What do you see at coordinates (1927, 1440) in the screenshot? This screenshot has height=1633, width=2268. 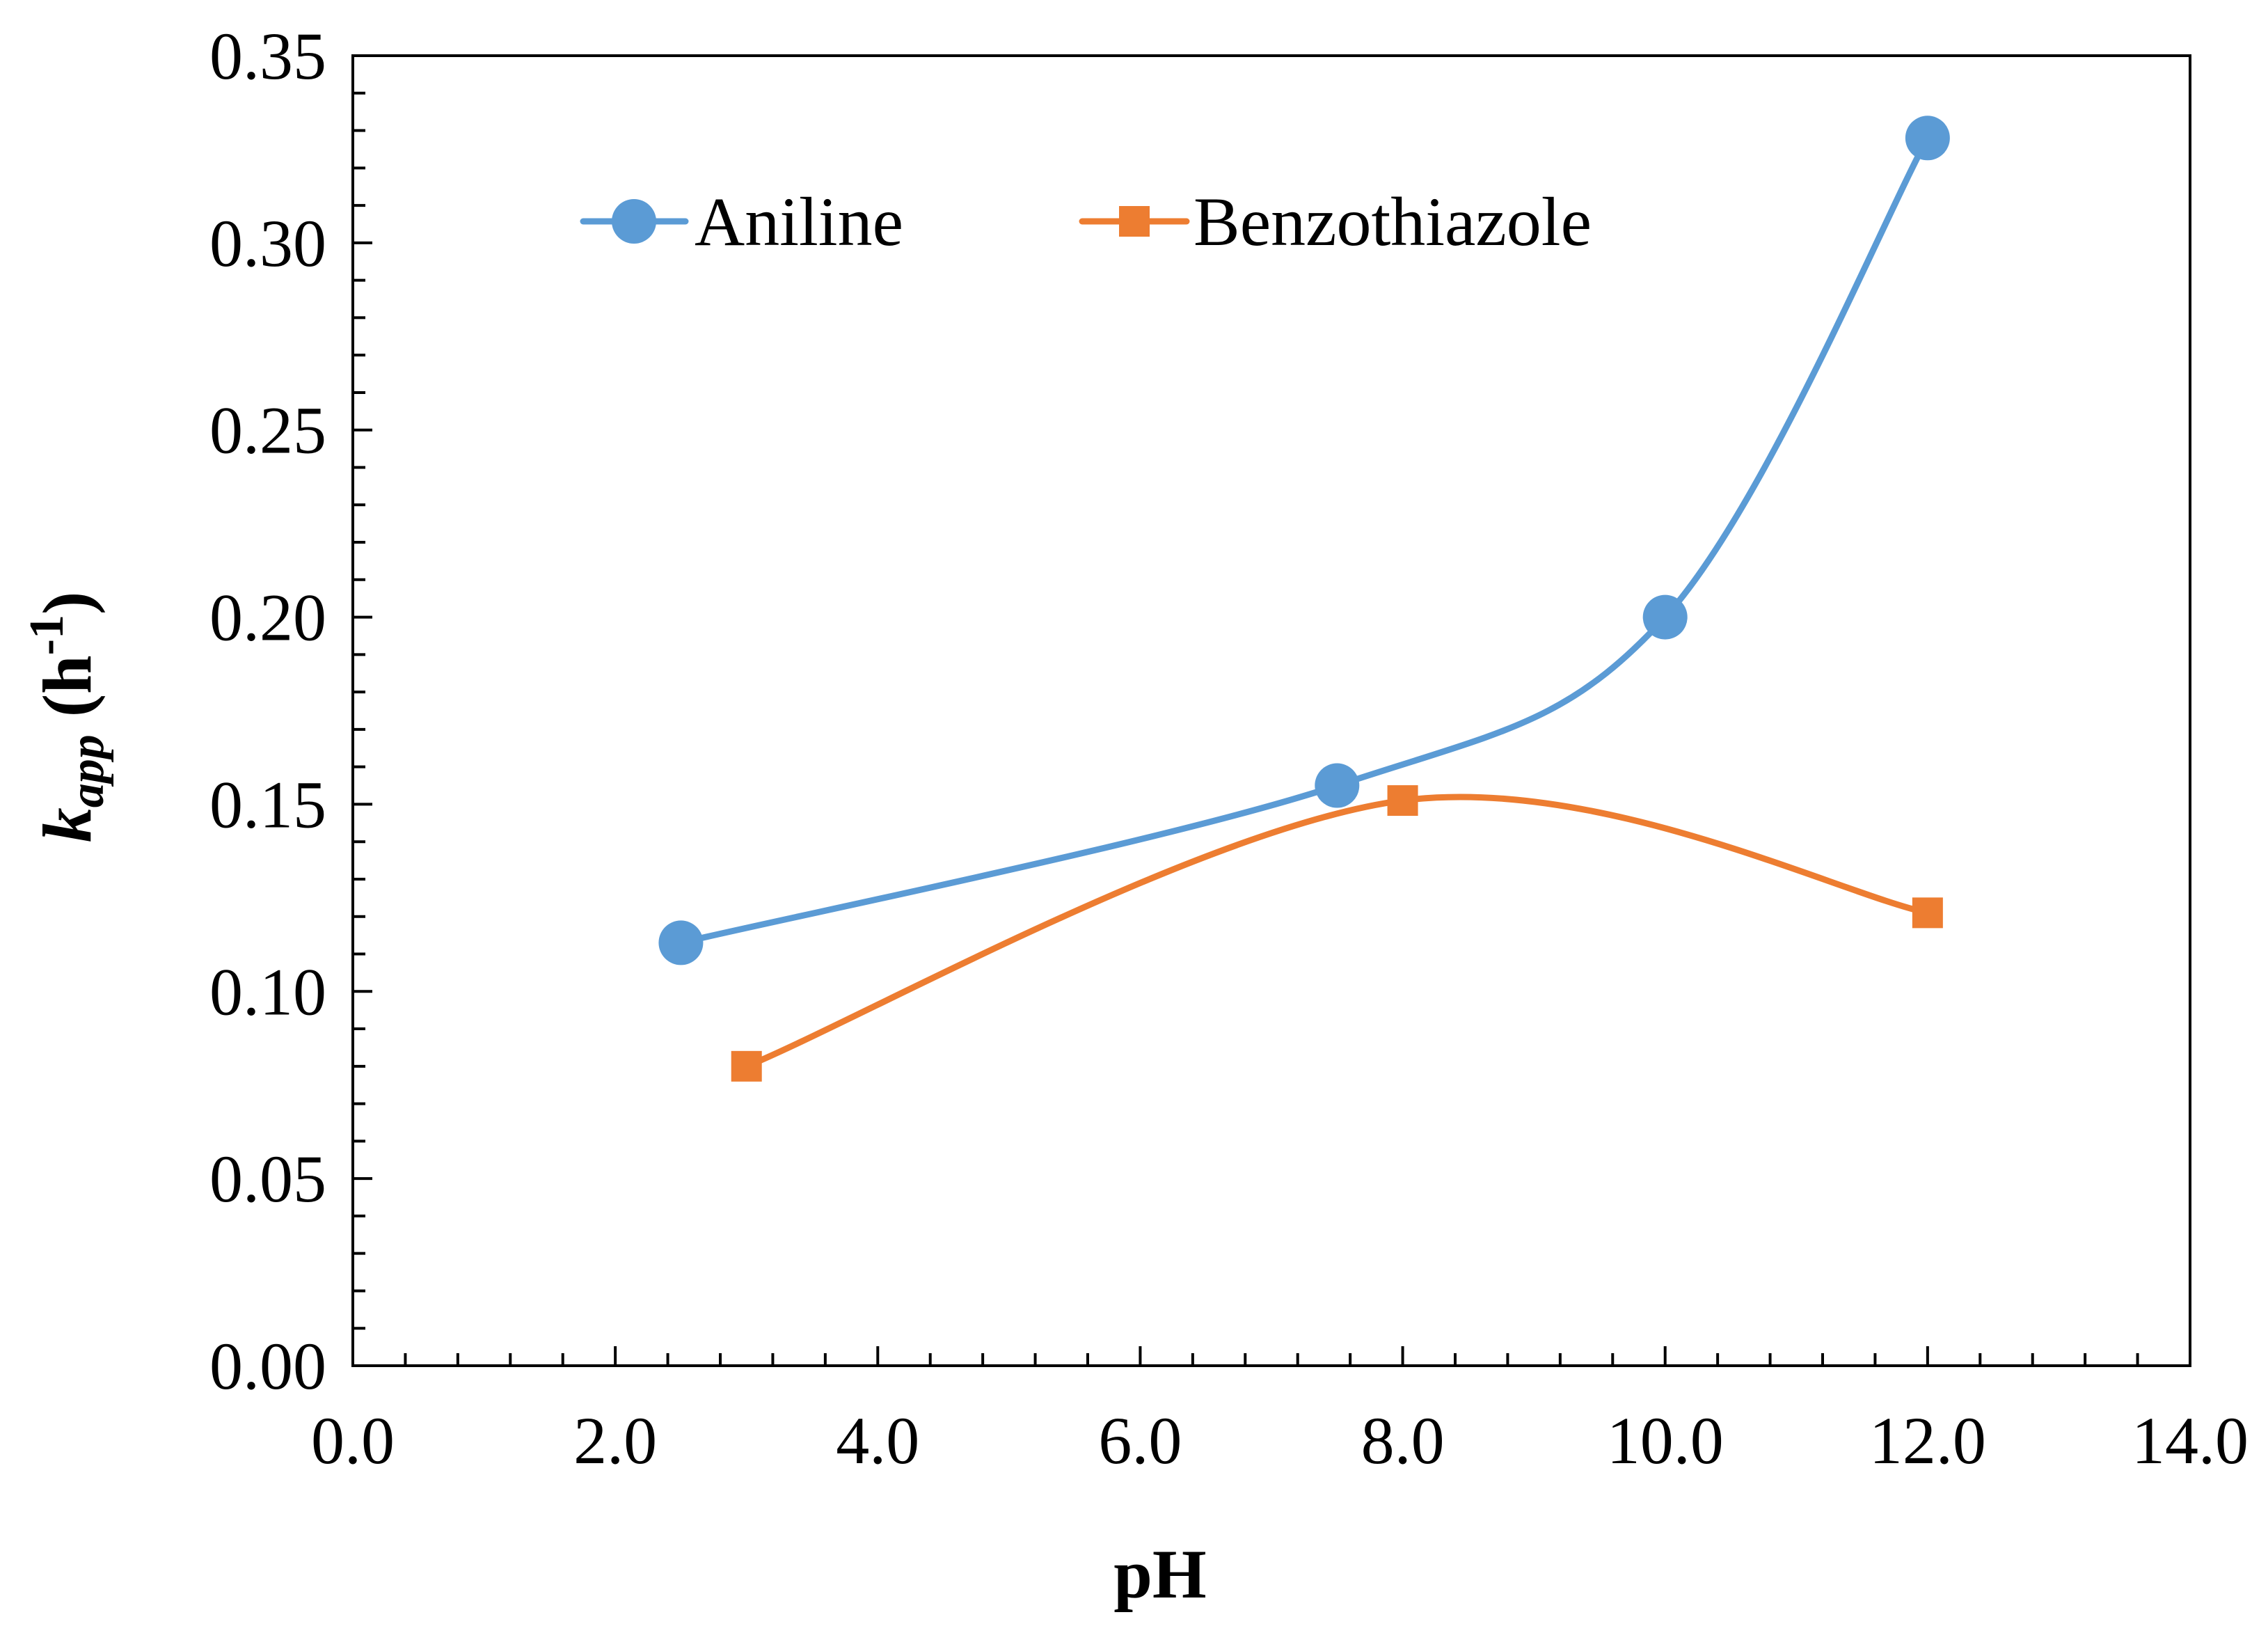 I see `x-tick-label: 12.0` at bounding box center [1927, 1440].